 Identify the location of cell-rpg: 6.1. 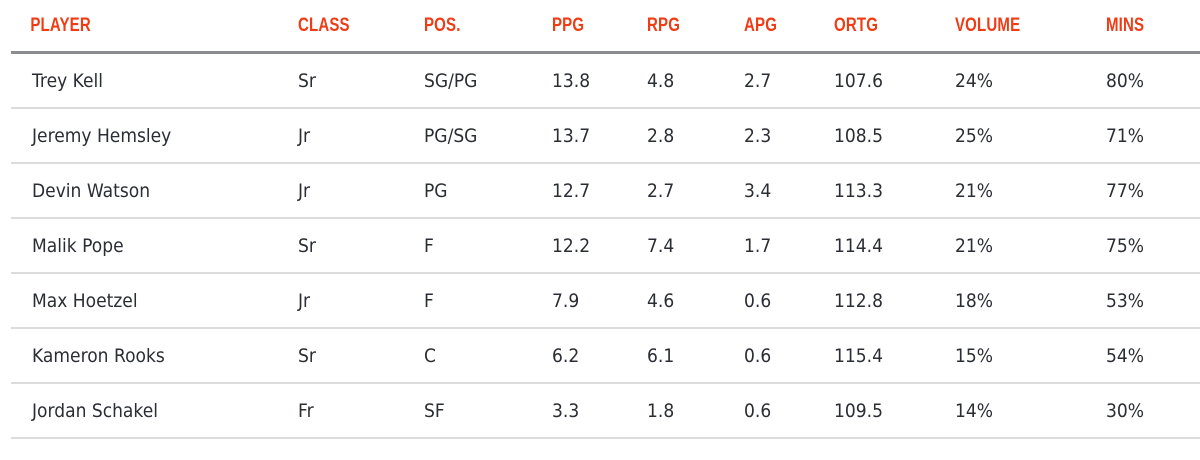
(695, 356).